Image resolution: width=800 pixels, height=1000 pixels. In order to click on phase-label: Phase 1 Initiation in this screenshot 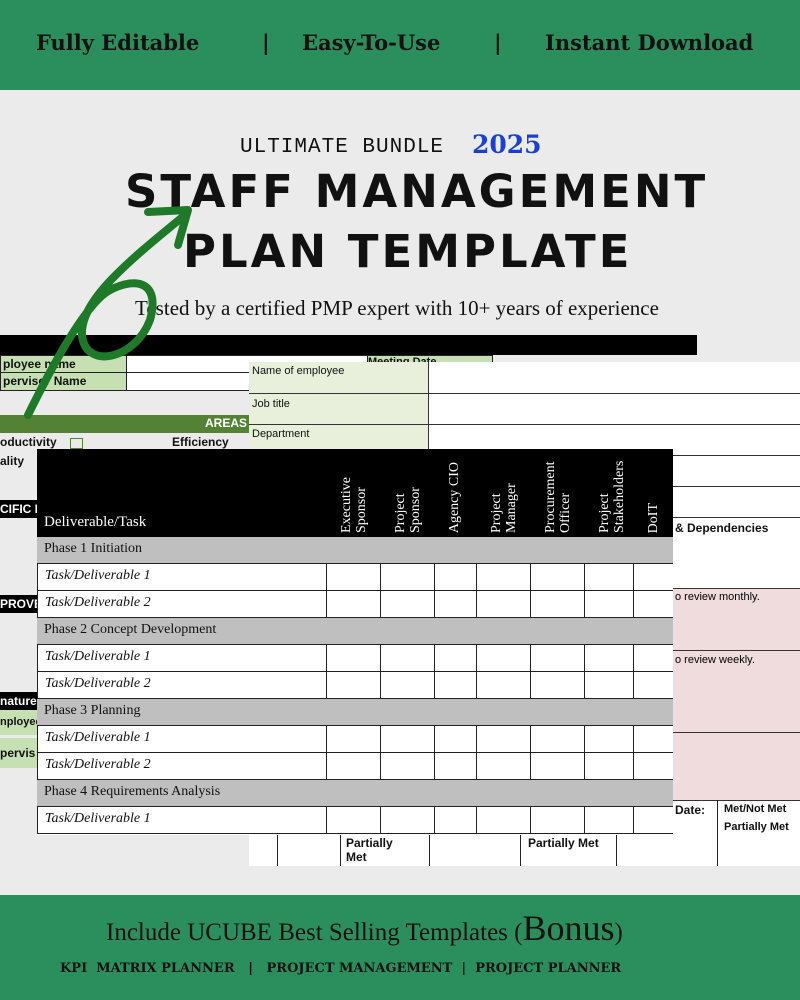, I will do `click(93, 548)`.